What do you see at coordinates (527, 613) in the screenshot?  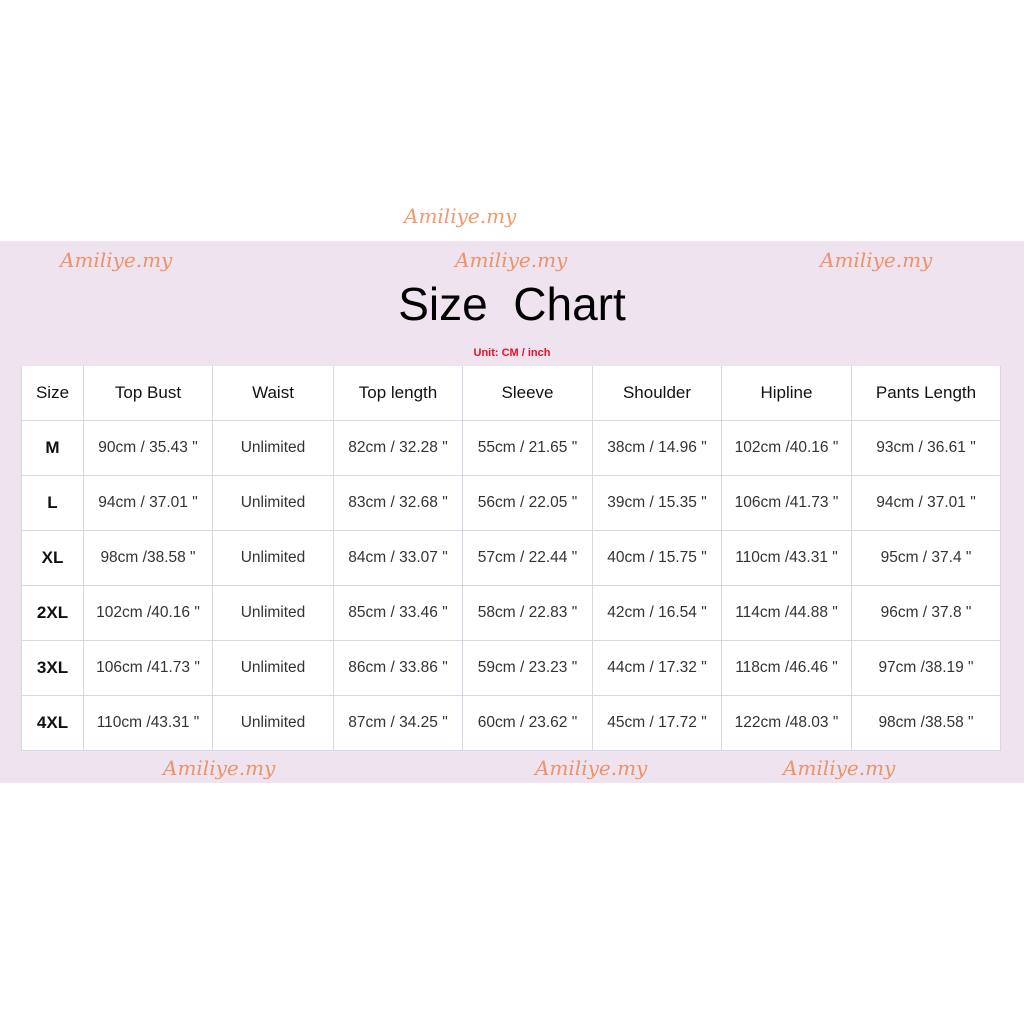 I see `table-cell: 58cm / 22.83 "` at bounding box center [527, 613].